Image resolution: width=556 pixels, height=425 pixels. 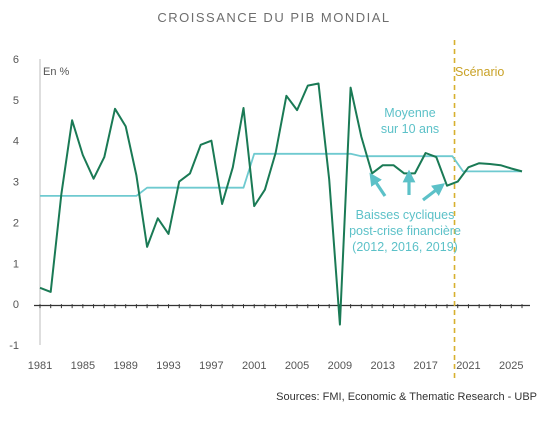 I want to click on scenario-label: Scénario, so click(x=479, y=72).